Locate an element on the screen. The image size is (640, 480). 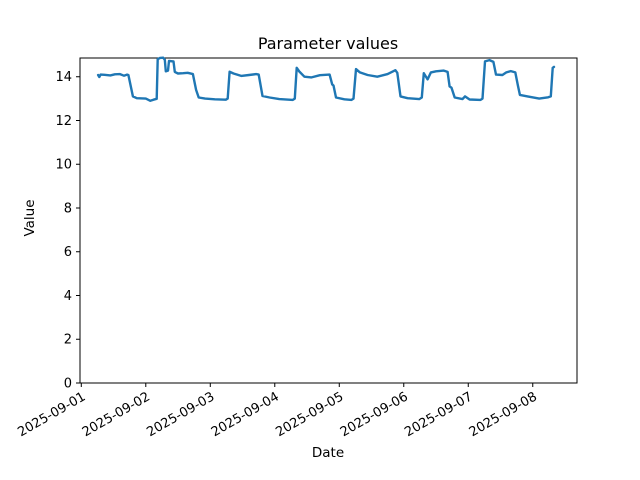
x-tick-label: 2025-09-04 is located at coordinates (245, 414).